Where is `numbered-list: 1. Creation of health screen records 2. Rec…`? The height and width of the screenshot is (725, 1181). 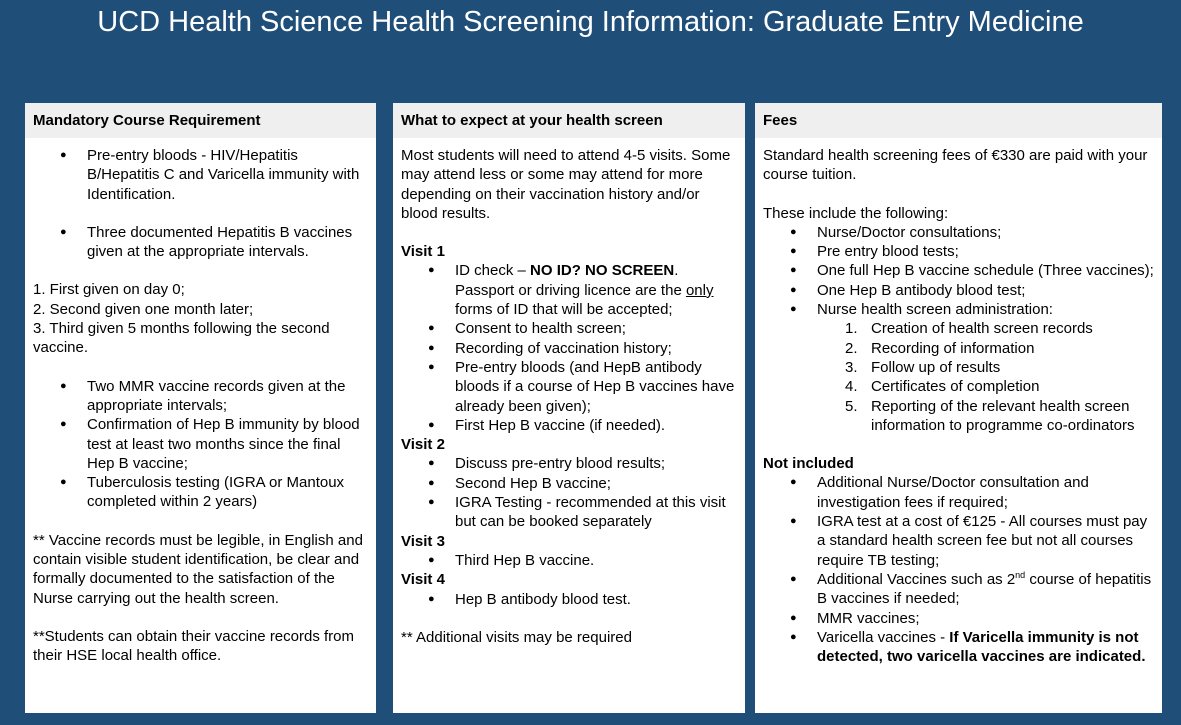
numbered-list: 1. Creation of health screen records 2. Rec… is located at coordinates (958, 377).